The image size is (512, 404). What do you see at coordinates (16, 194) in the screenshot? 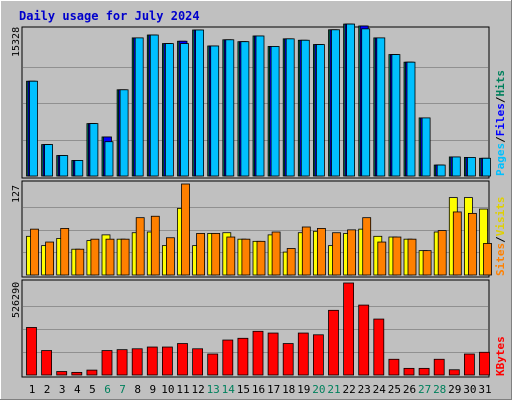
I see `panel-2-max-label: 127` at bounding box center [16, 194].